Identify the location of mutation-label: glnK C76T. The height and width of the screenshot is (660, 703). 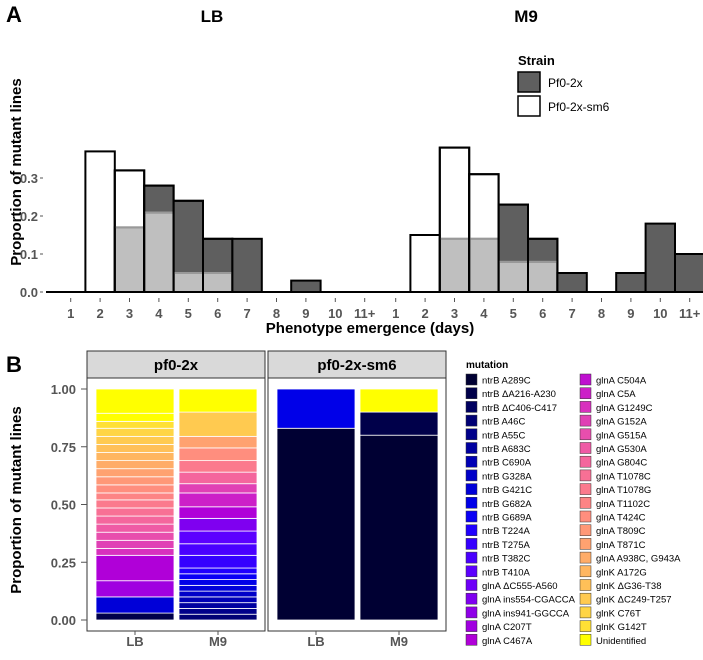
(618, 613).